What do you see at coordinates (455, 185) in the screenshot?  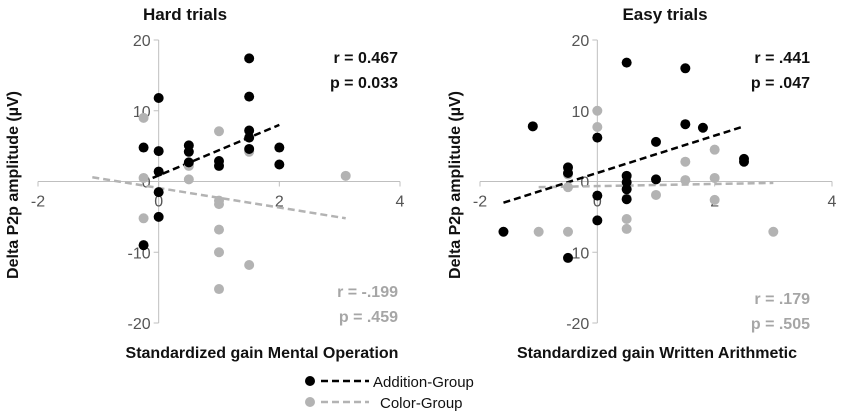 I see `easy-trials-y-axis-label: Delta P2p amplitude (µV)` at bounding box center [455, 185].